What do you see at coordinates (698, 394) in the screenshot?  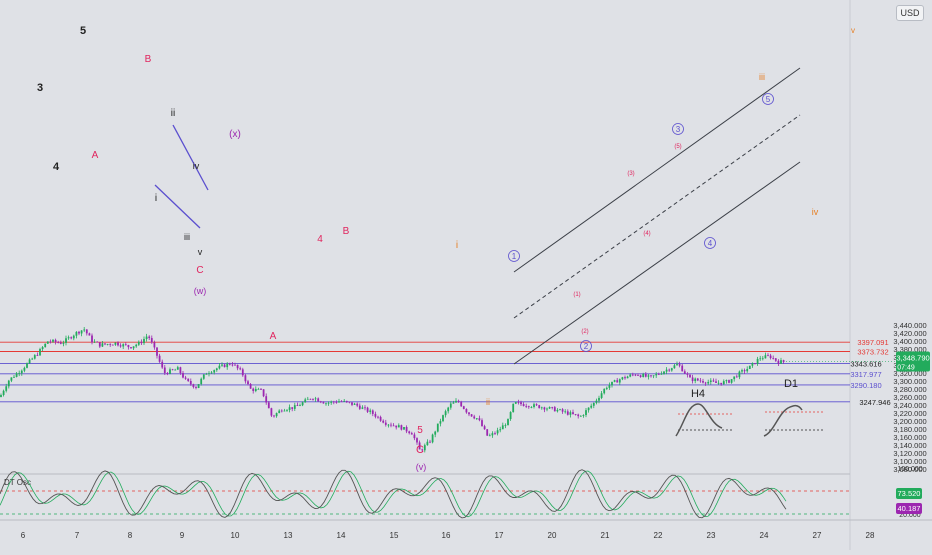 I see `inset-label-h4: H4` at bounding box center [698, 394].